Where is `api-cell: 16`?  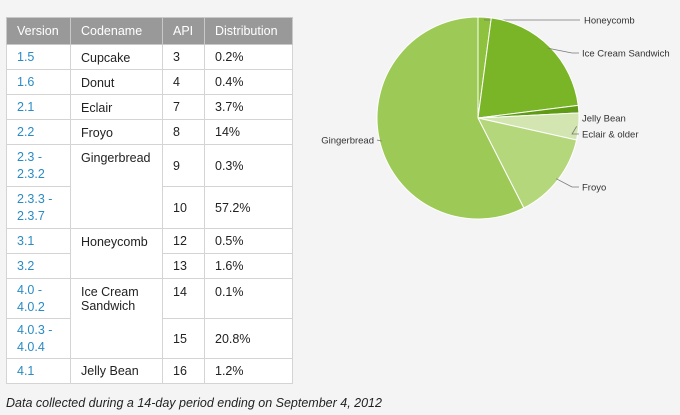 api-cell: 16 is located at coordinates (183, 371).